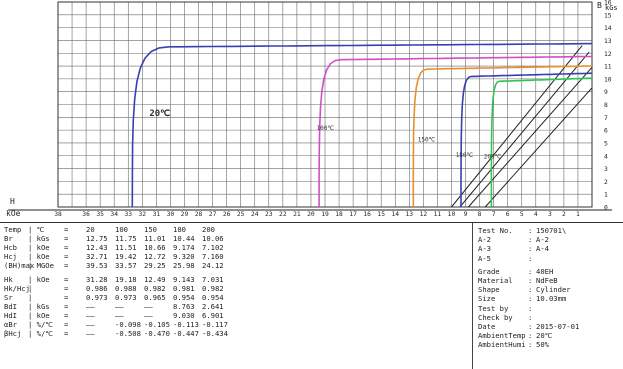 Image resolution: width=623 pixels, height=369 pixels. Describe the element at coordinates (608, 67) in the screenshot. I see `y-tick-label: 11` at that location.